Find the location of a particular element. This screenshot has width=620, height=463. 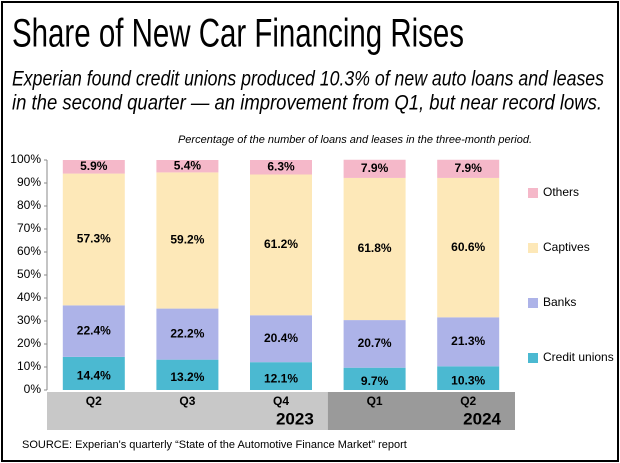

y-tick-label: 0% is located at coordinates (33, 389).